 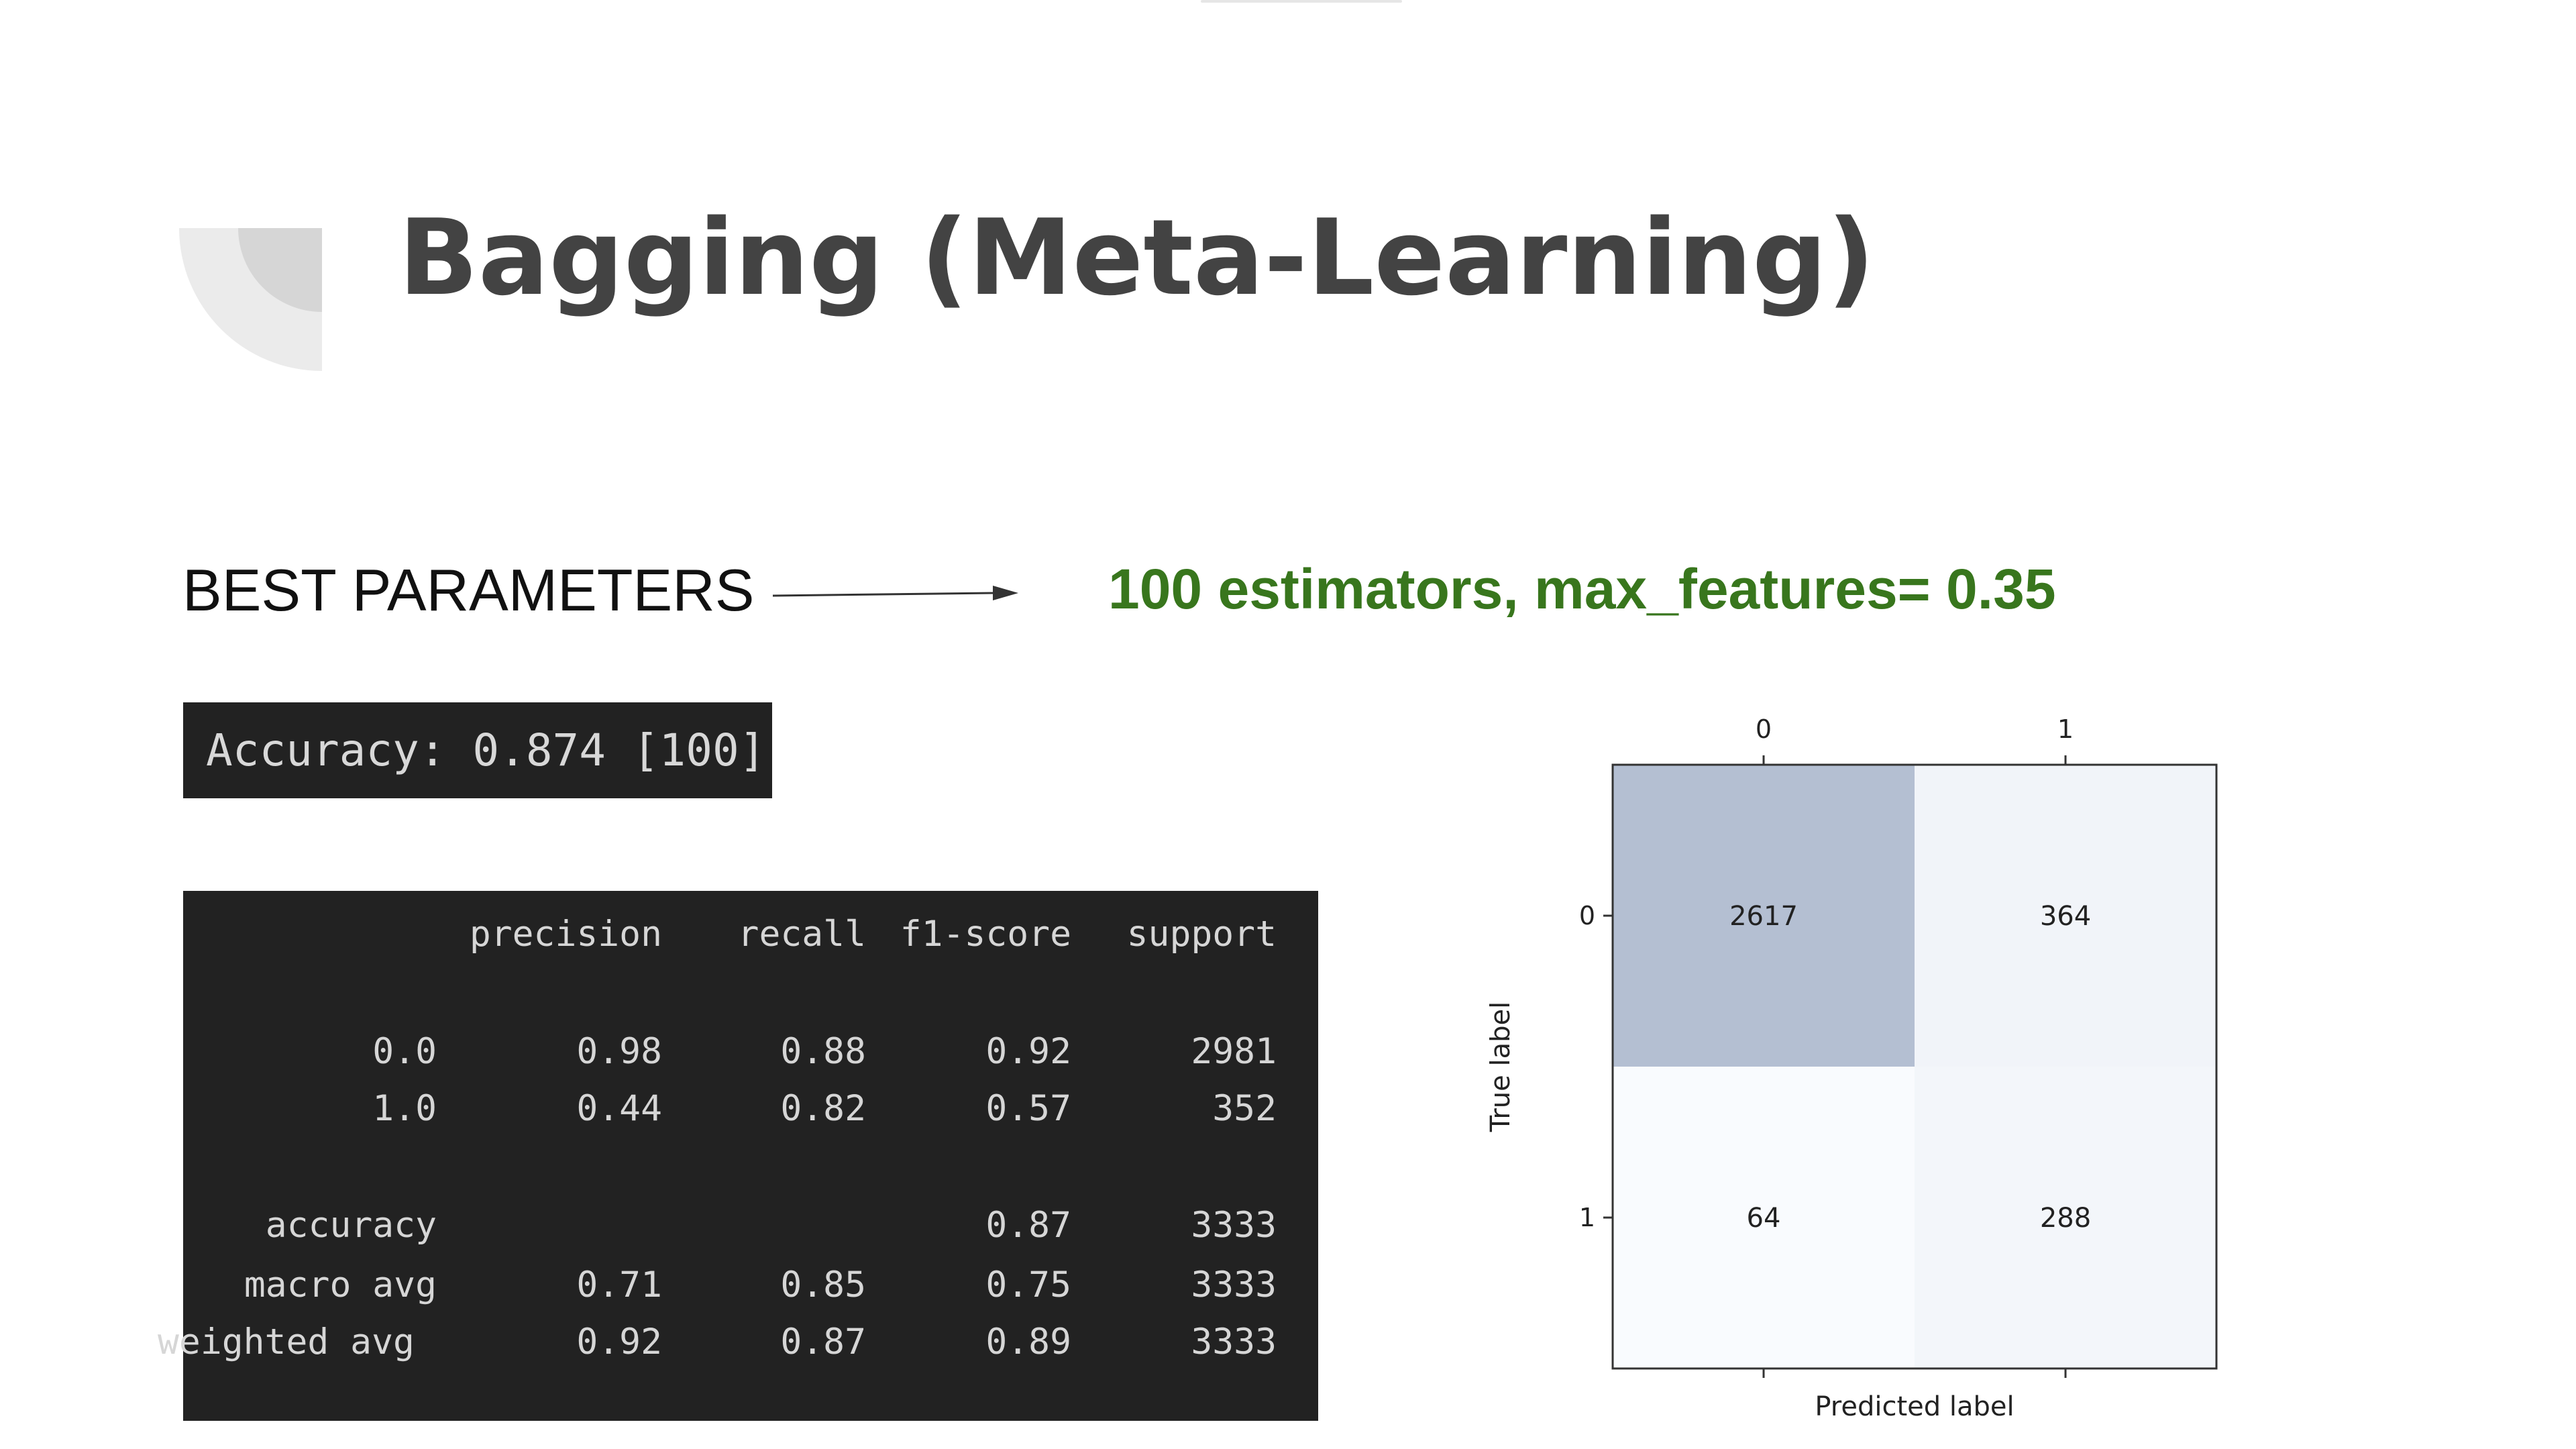 I want to click on cell-value-label: 64, so click(x=1764, y=1218).